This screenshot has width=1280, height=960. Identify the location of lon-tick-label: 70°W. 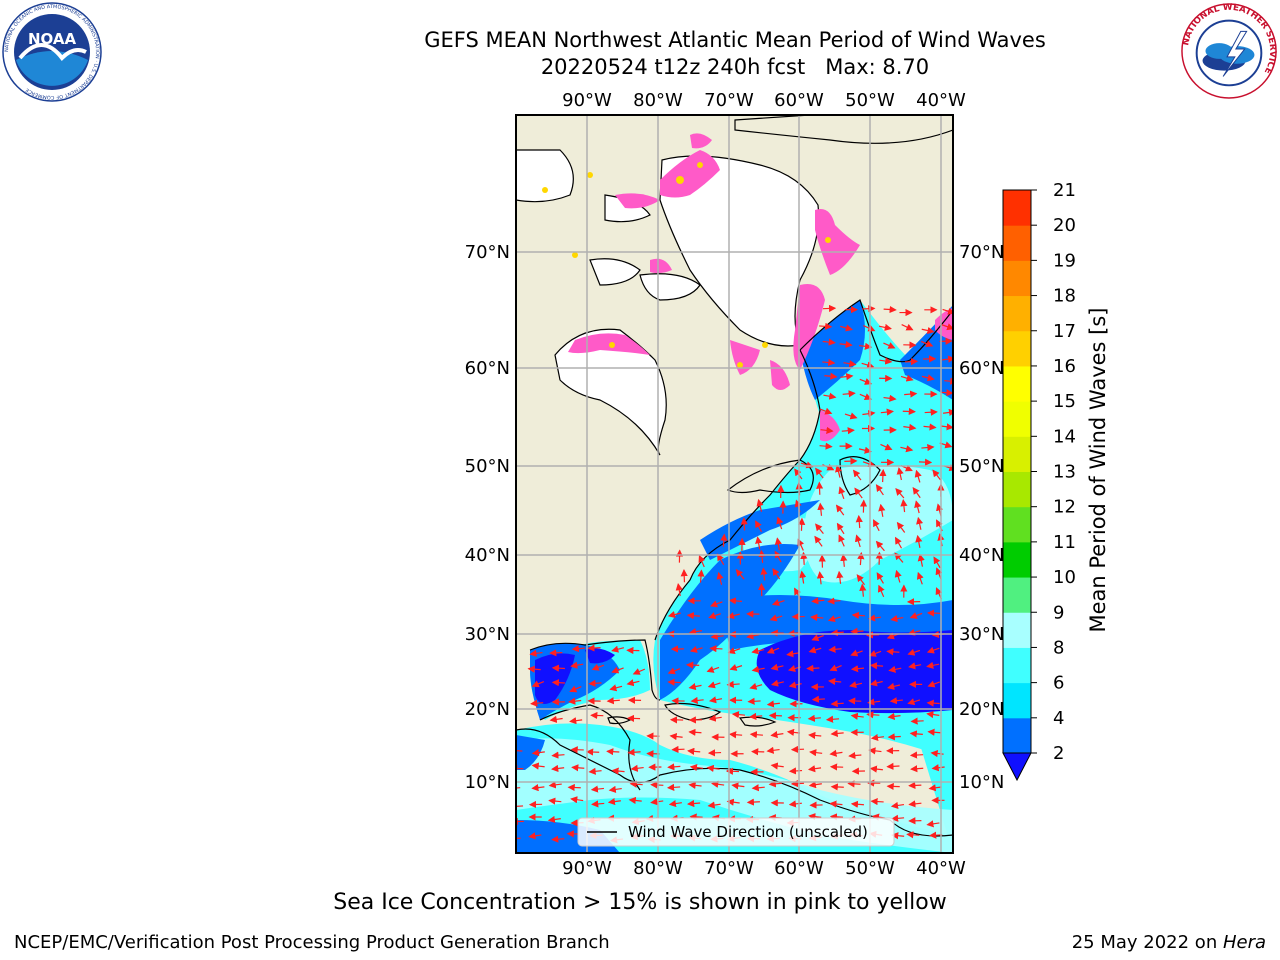
(729, 100).